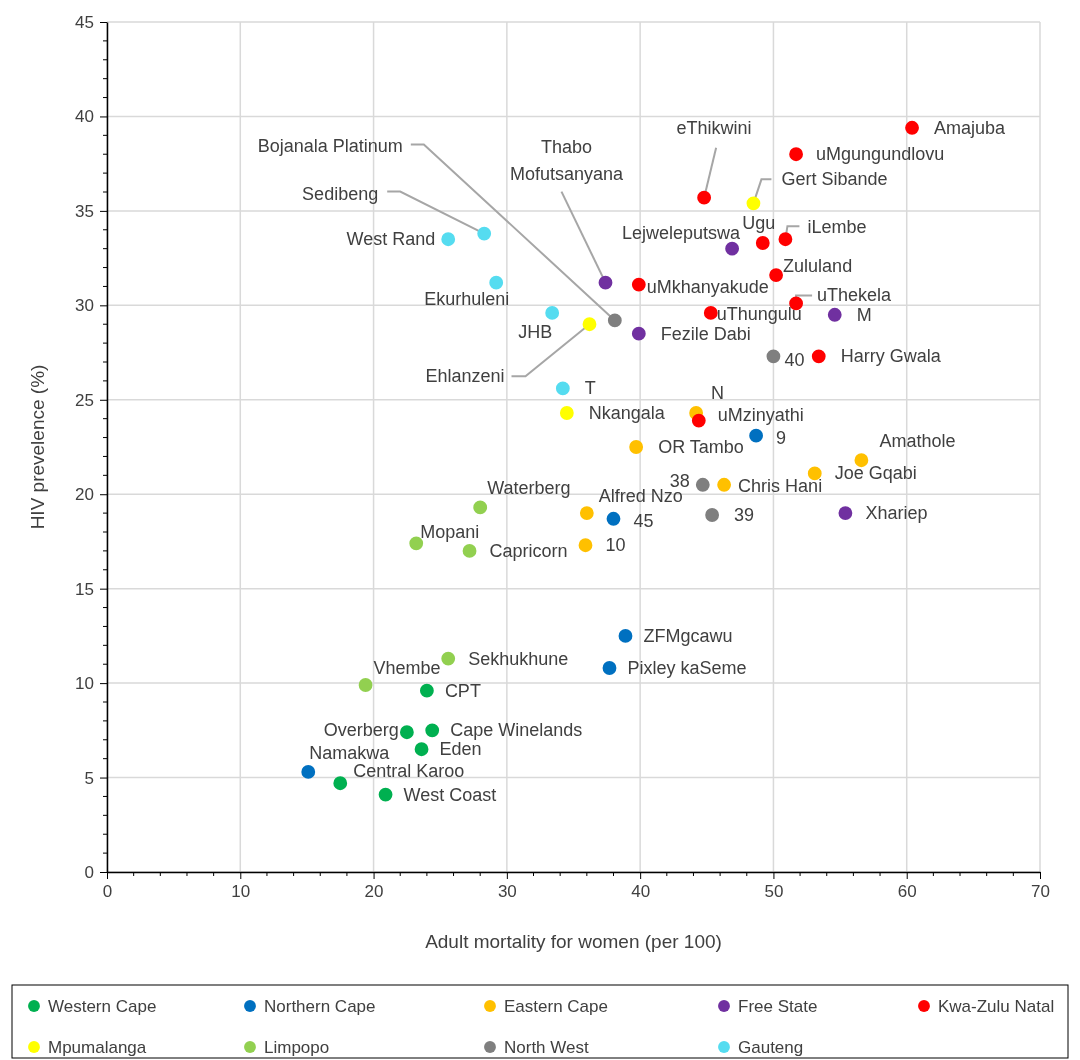 The width and height of the screenshot is (1080, 1060). I want to click on legend-label: Limpopo, so click(297, 1047).